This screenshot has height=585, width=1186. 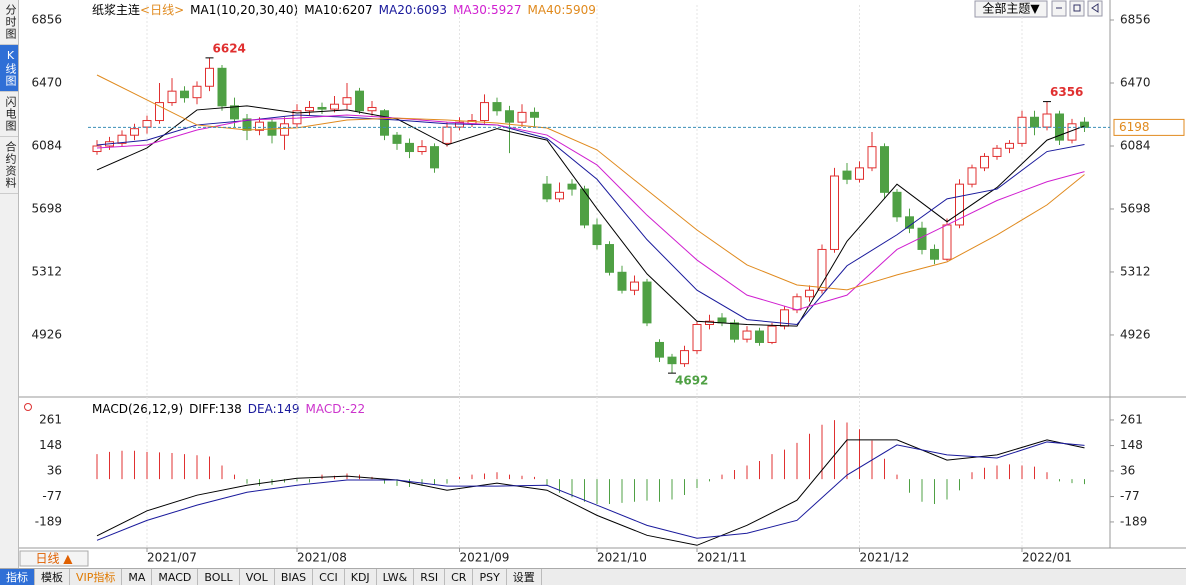 What do you see at coordinates (46, 271) in the screenshot?
I see `y-tick-label: 5312` at bounding box center [46, 271].